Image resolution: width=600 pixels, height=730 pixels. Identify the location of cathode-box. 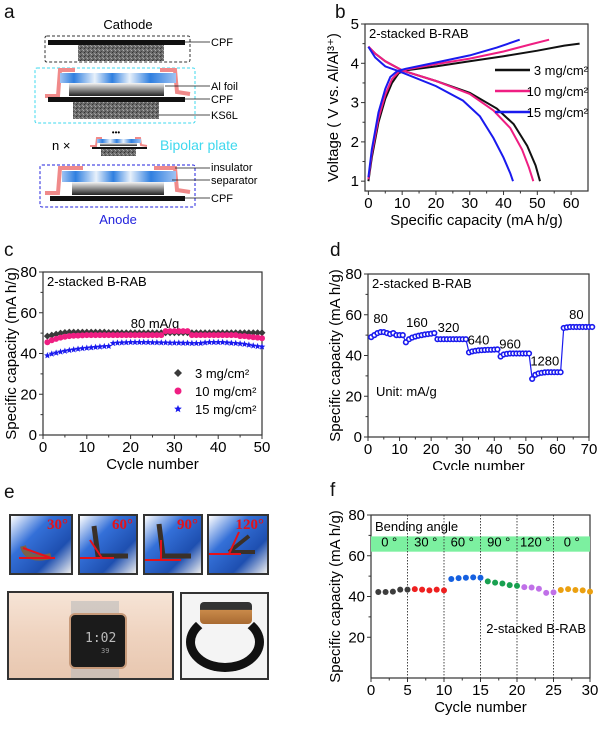
(117, 49).